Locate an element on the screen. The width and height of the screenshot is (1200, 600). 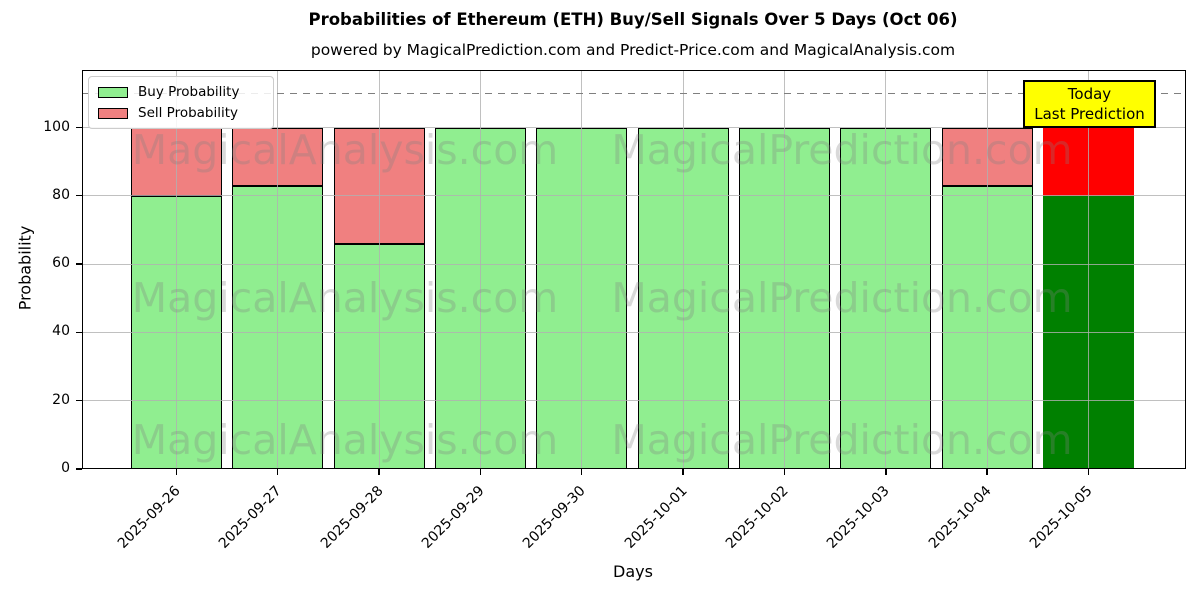
x-axis-label: Days is located at coordinates (633, 571).